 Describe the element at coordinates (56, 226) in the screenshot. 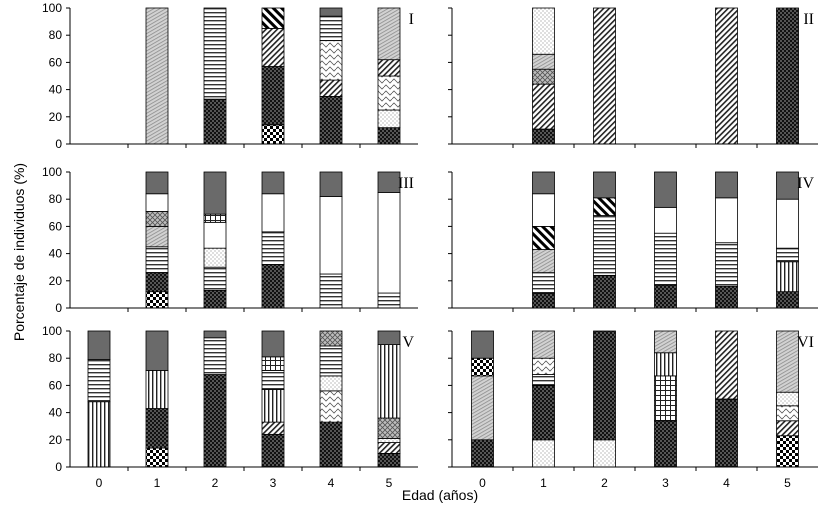

I see `y-tick-label: 60` at that location.